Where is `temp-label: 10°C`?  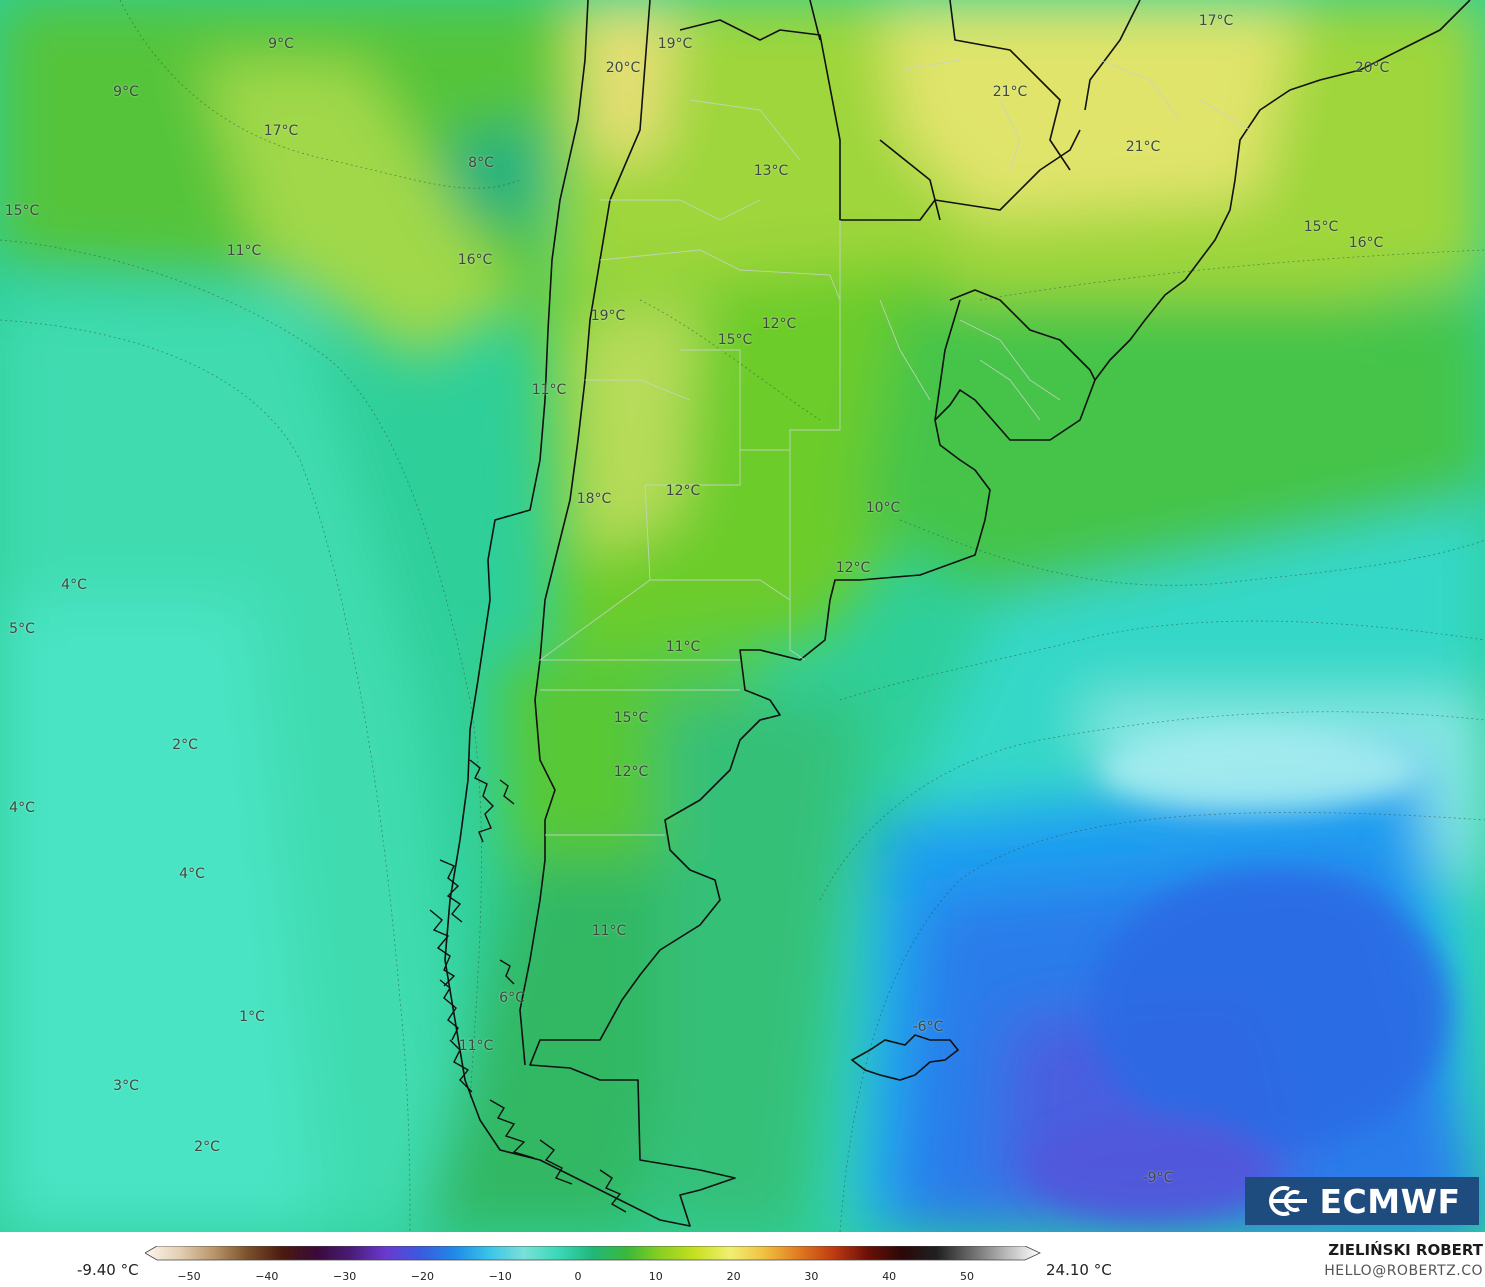
temp-label: 10°C is located at coordinates (883, 508).